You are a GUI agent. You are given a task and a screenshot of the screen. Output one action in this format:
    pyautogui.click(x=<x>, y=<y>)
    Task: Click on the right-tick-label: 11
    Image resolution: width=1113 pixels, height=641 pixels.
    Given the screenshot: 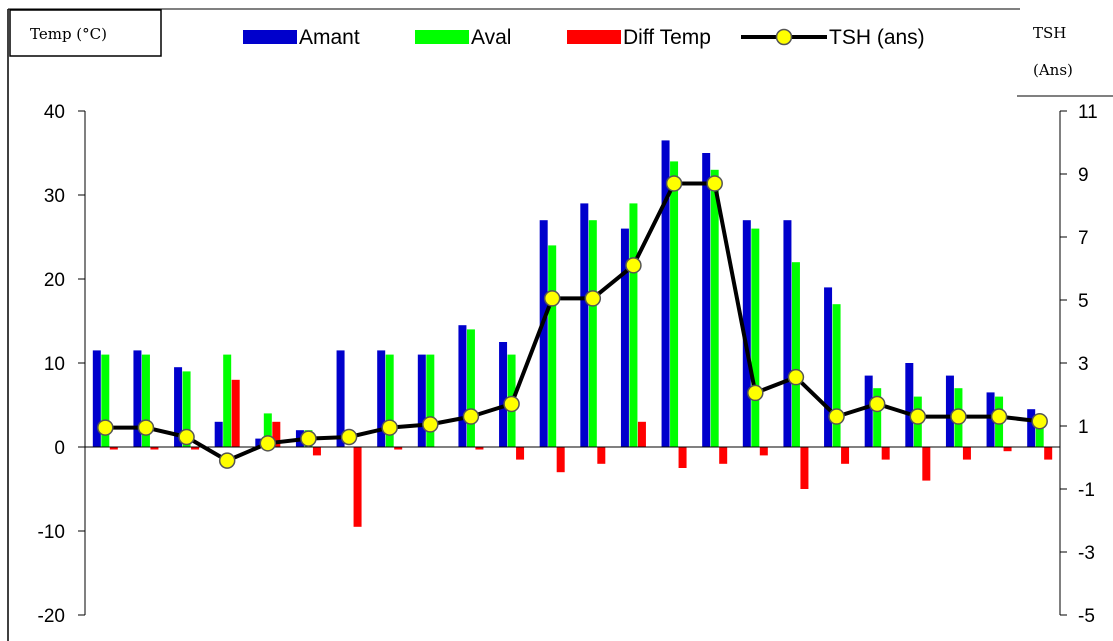 What is the action you would take?
    pyautogui.click(x=1088, y=112)
    